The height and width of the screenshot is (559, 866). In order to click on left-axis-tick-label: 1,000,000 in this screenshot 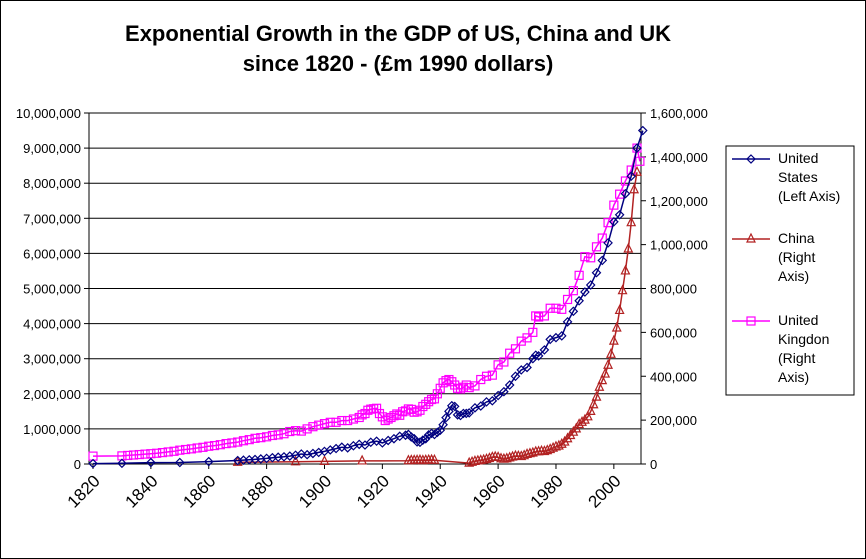, I will do `click(52, 429)`.